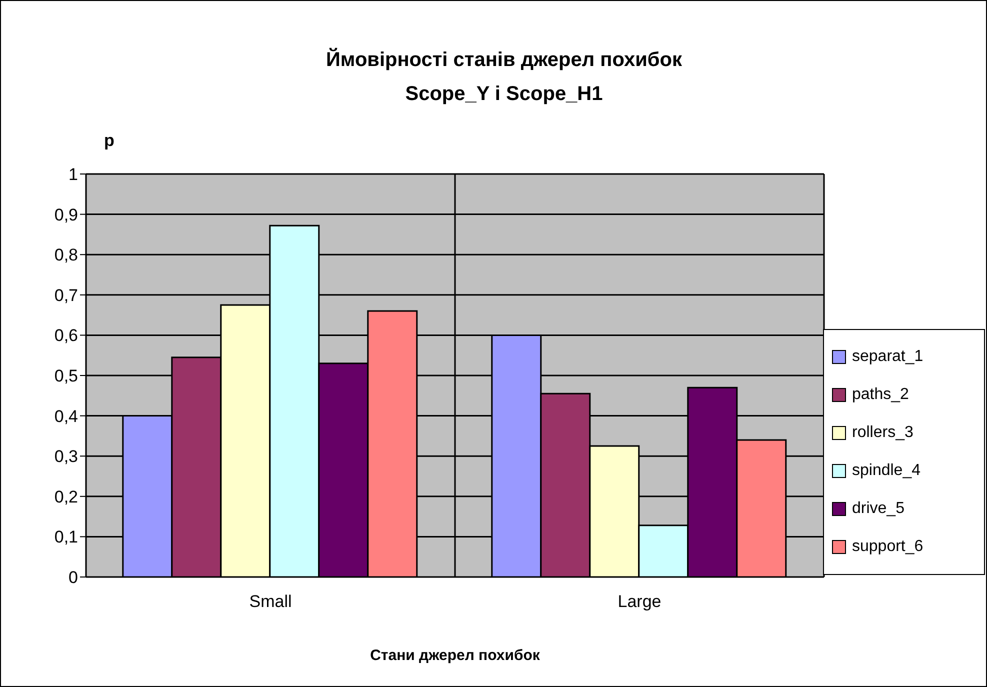 This screenshot has height=687, width=987. What do you see at coordinates (66, 255) in the screenshot?
I see `y-tick-label: 0,8` at bounding box center [66, 255].